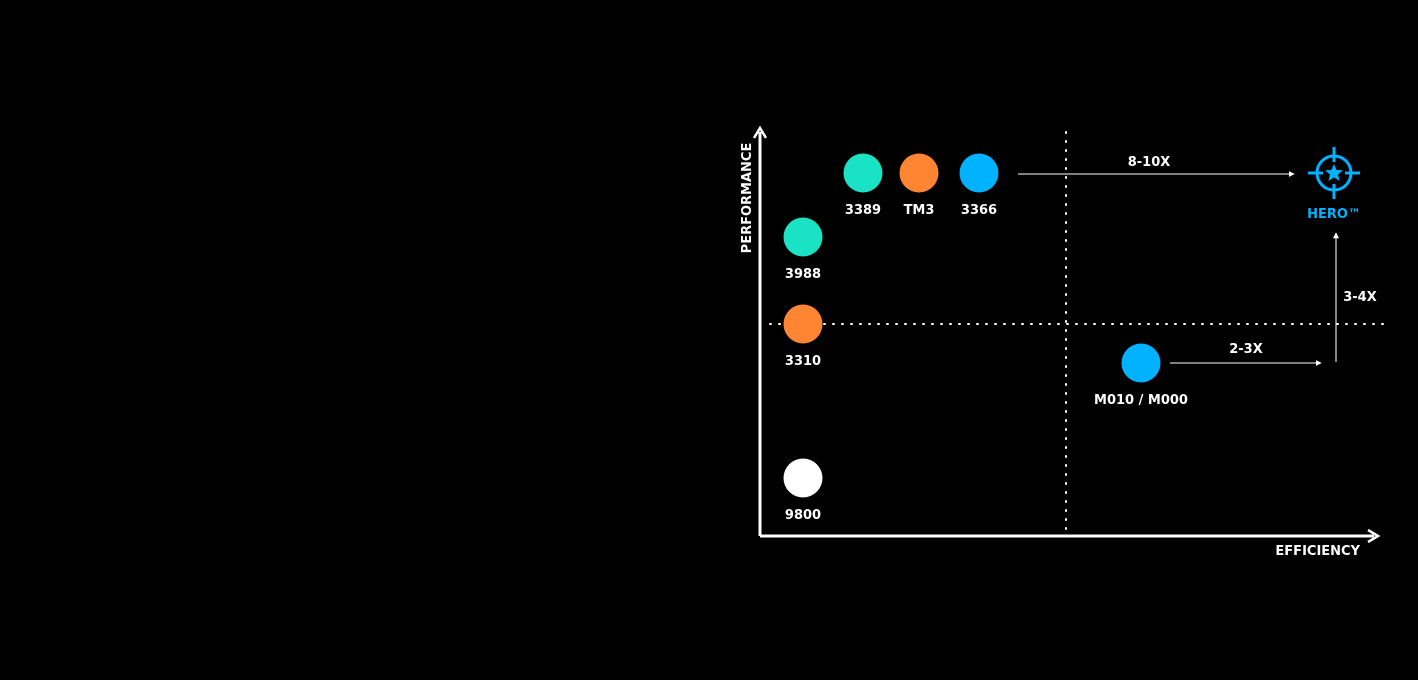 The image size is (1418, 680). I want to click on multiplier-label-2-3x: 2-3X, so click(1246, 349).